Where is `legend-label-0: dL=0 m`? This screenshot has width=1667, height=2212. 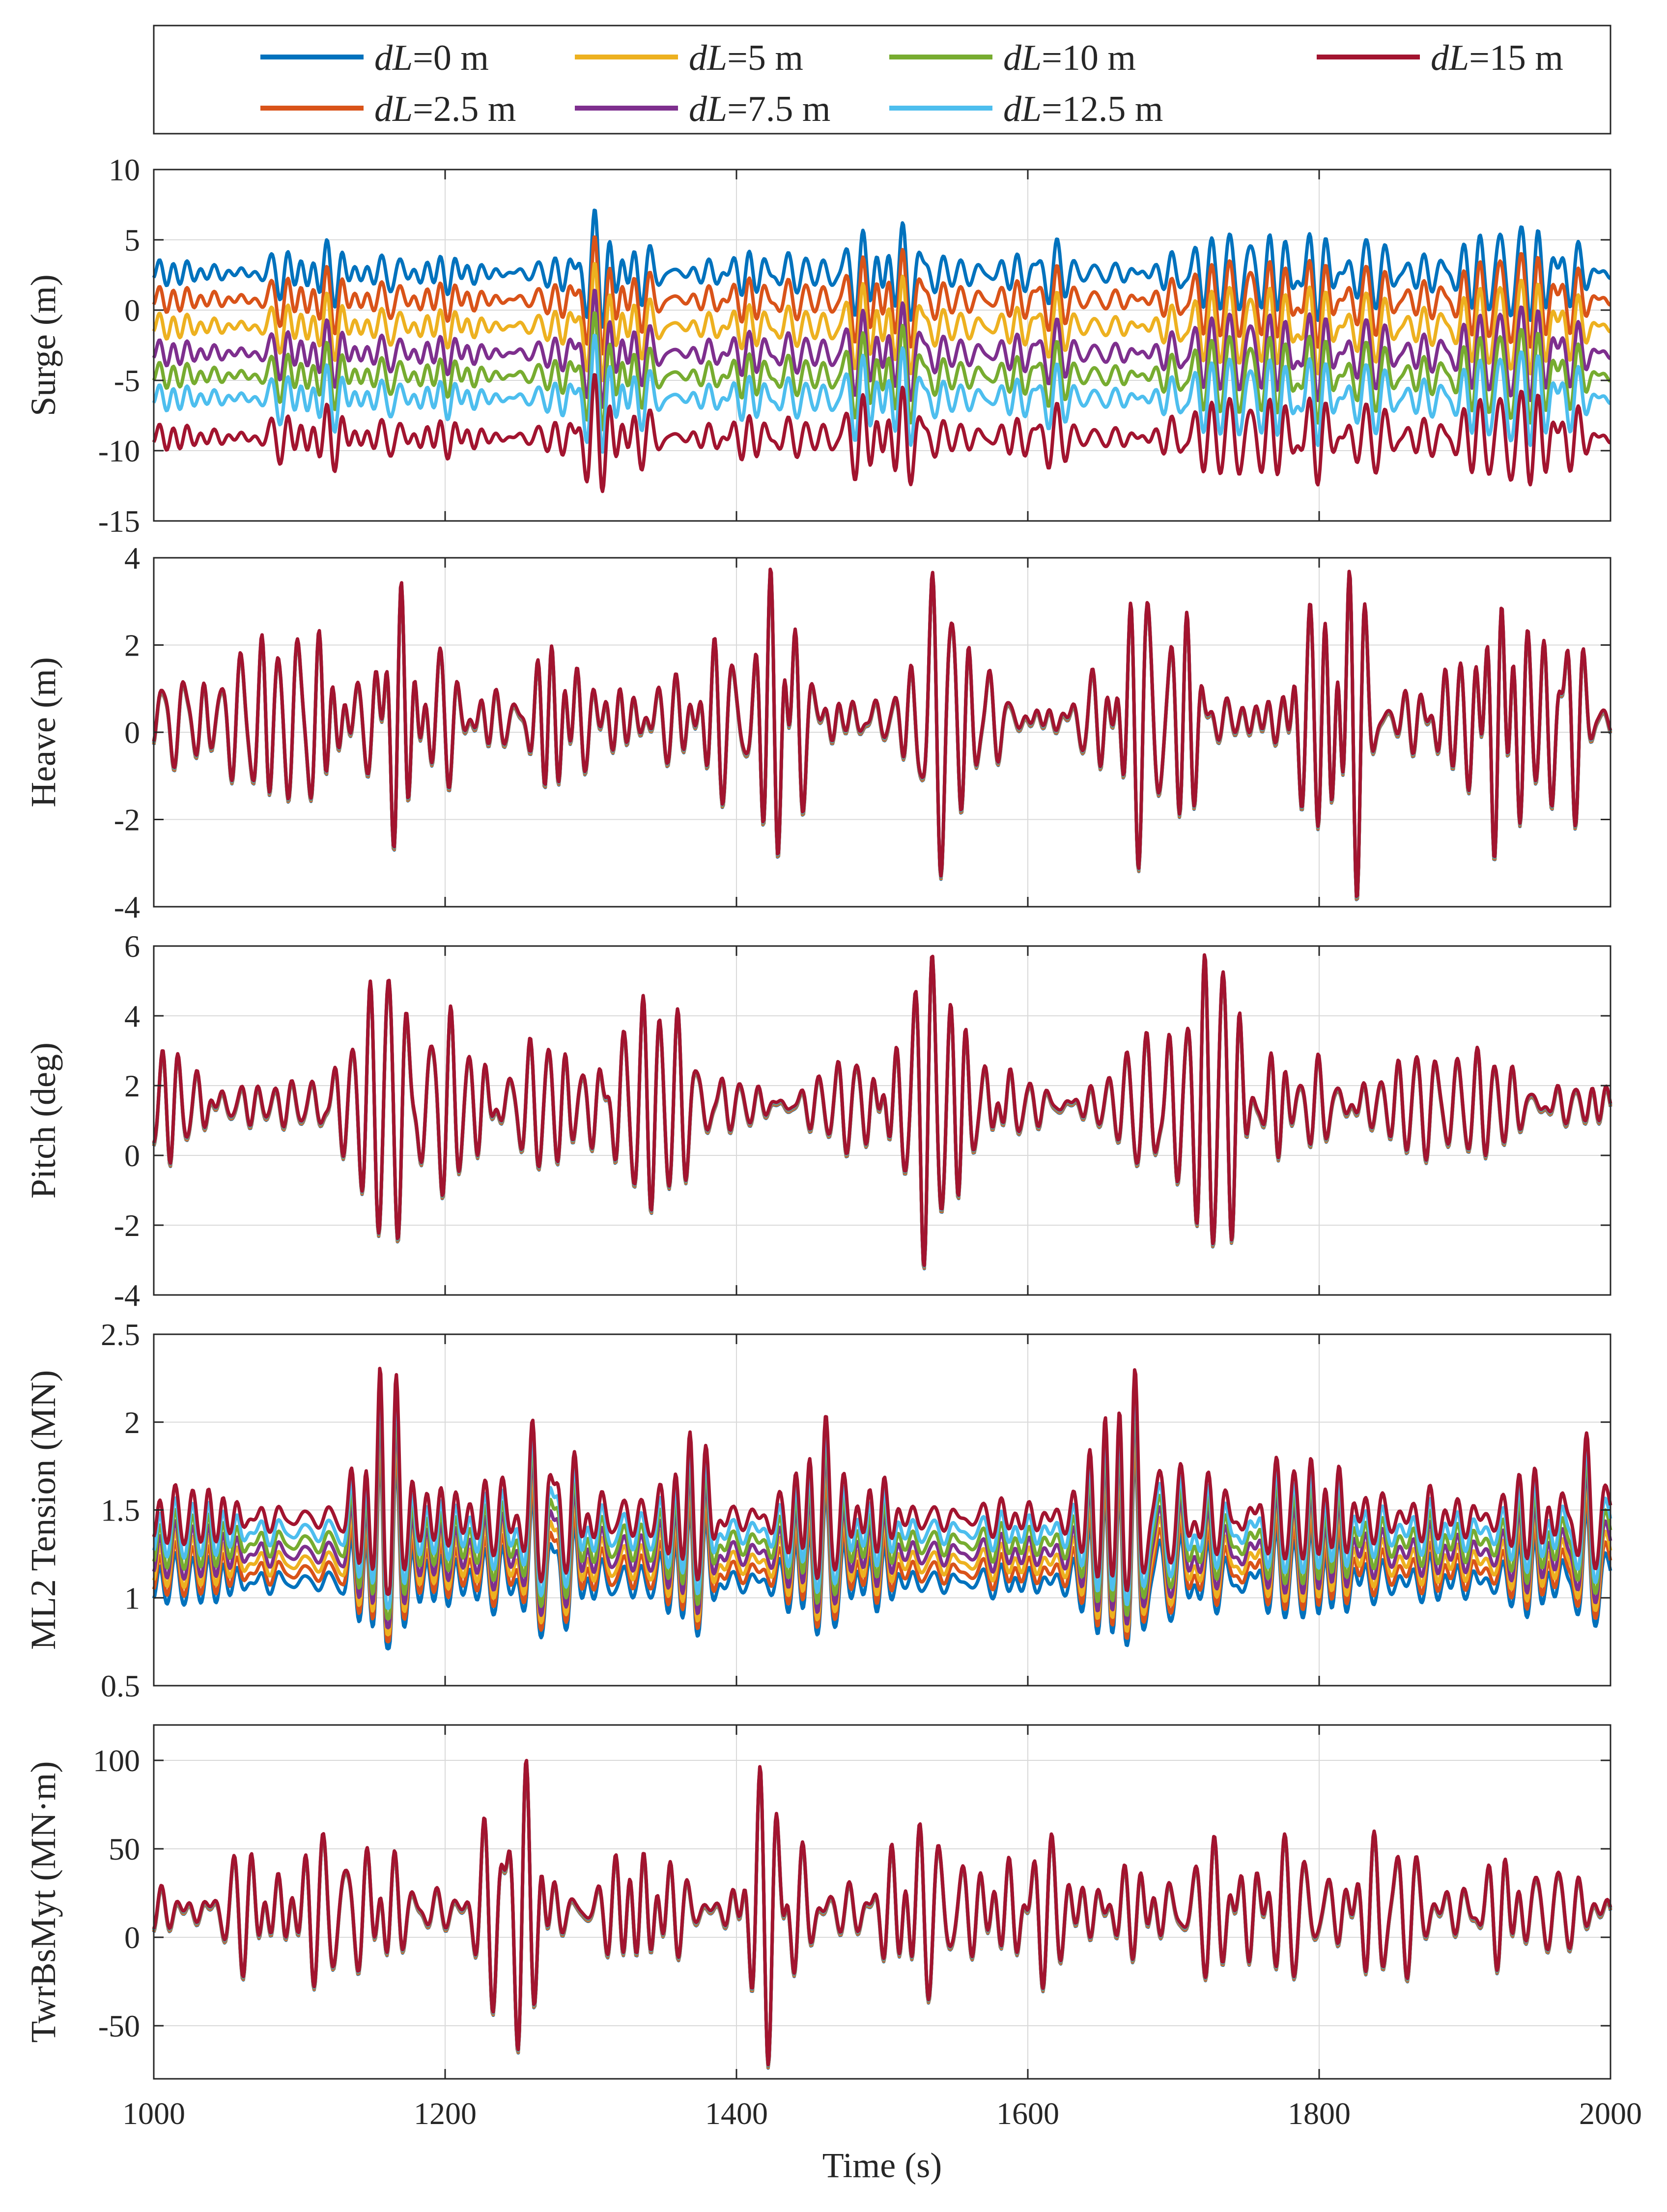
legend-label-0: dL=0 m is located at coordinates (431, 58).